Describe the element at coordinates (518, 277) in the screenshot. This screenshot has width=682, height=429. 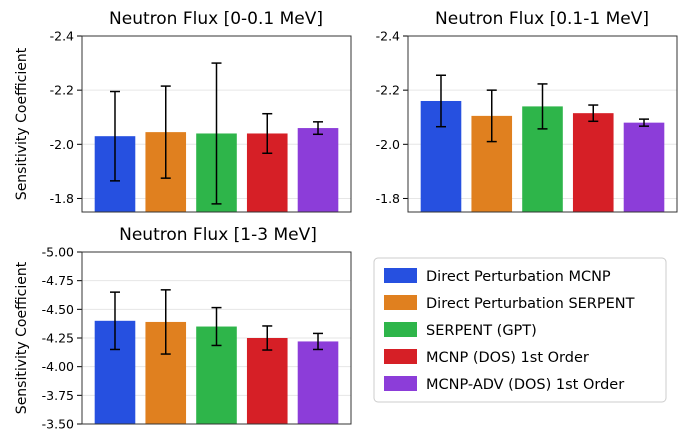
I see `legend-label: Direct Perturbation MCNP` at that location.